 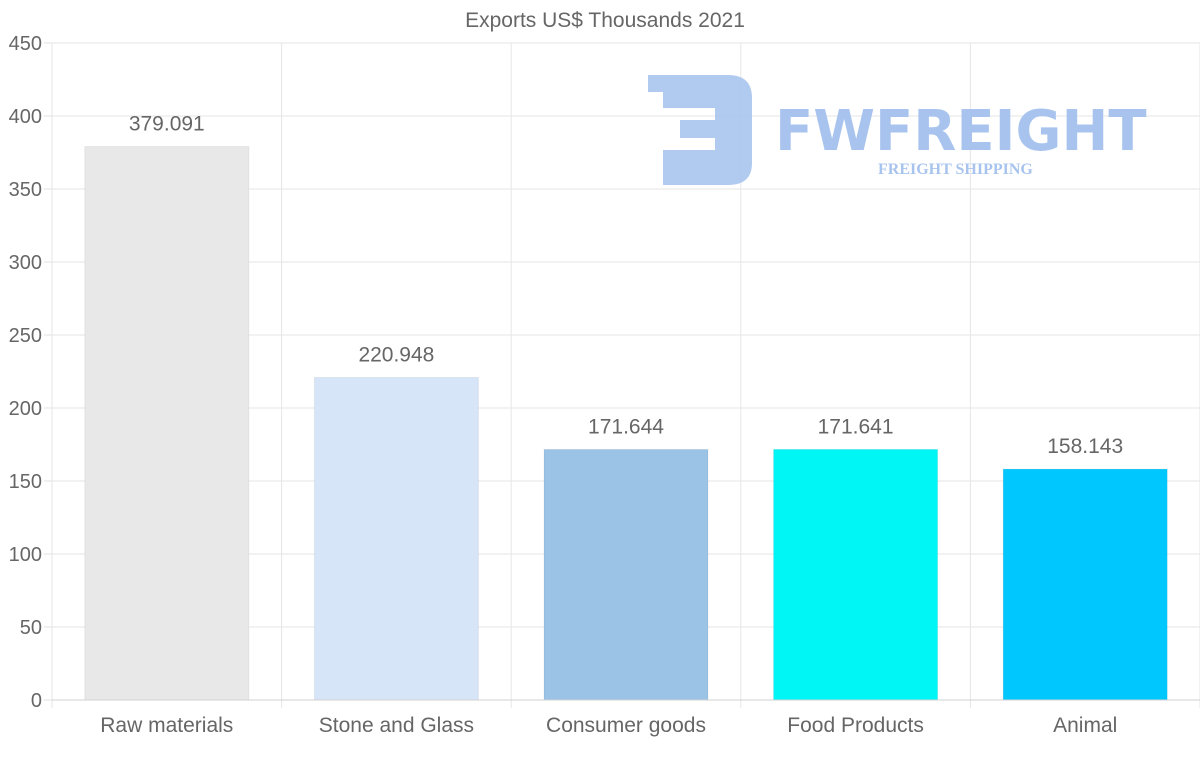 I want to click on y-tick-label: 350, so click(x=25, y=190).